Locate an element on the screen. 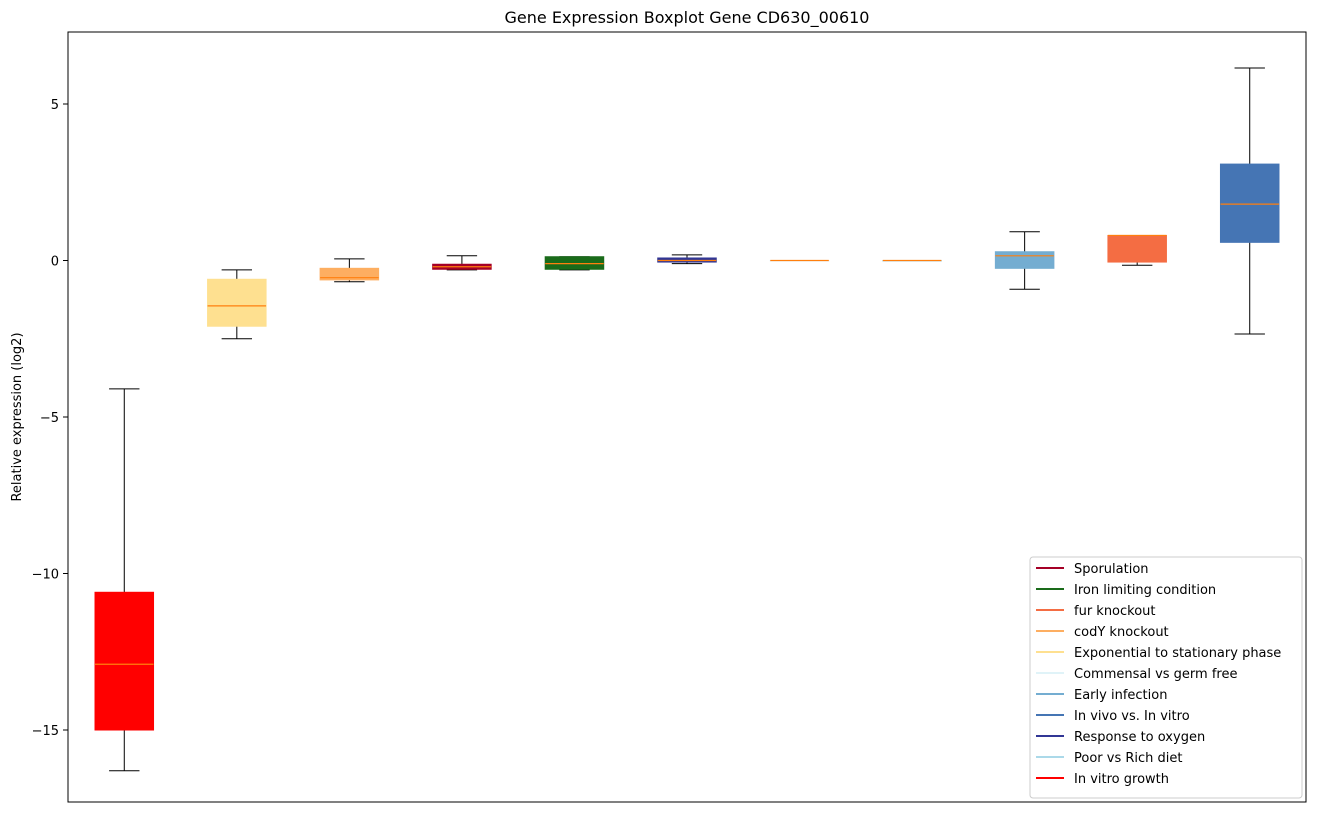 This screenshot has height=816, width=1318. chart-title: Gene Expression Boxplot Gene CD630_00610 is located at coordinates (687, 18).